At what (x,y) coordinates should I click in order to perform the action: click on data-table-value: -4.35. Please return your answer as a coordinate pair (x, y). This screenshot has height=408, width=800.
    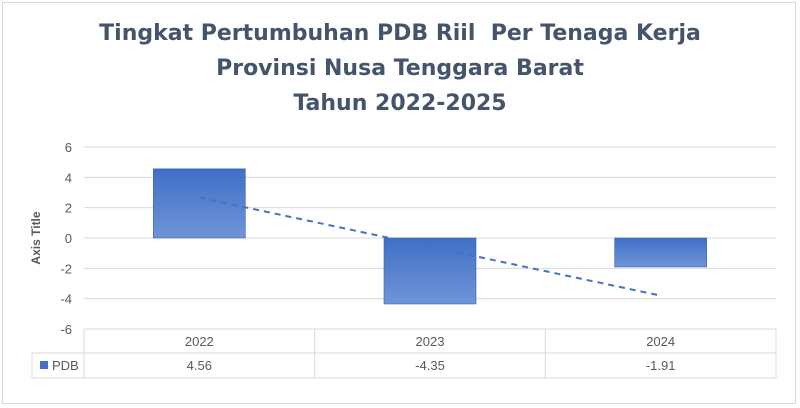
    Looking at the image, I should click on (430, 365).